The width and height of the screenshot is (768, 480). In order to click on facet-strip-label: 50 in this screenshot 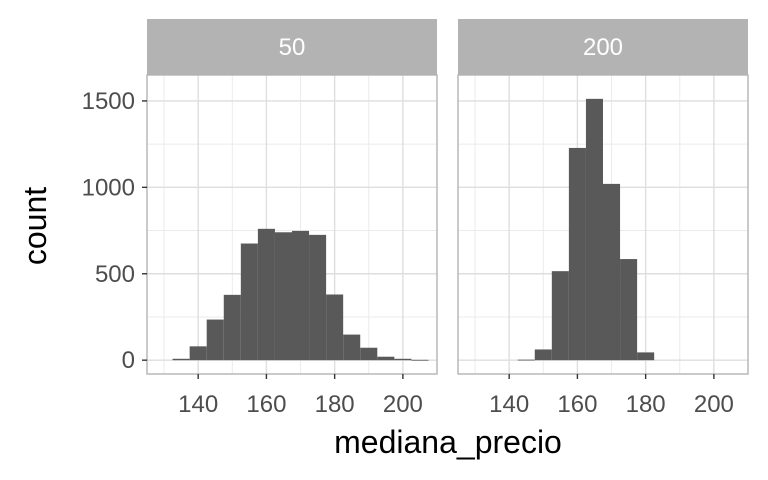, I will do `click(292, 47)`.